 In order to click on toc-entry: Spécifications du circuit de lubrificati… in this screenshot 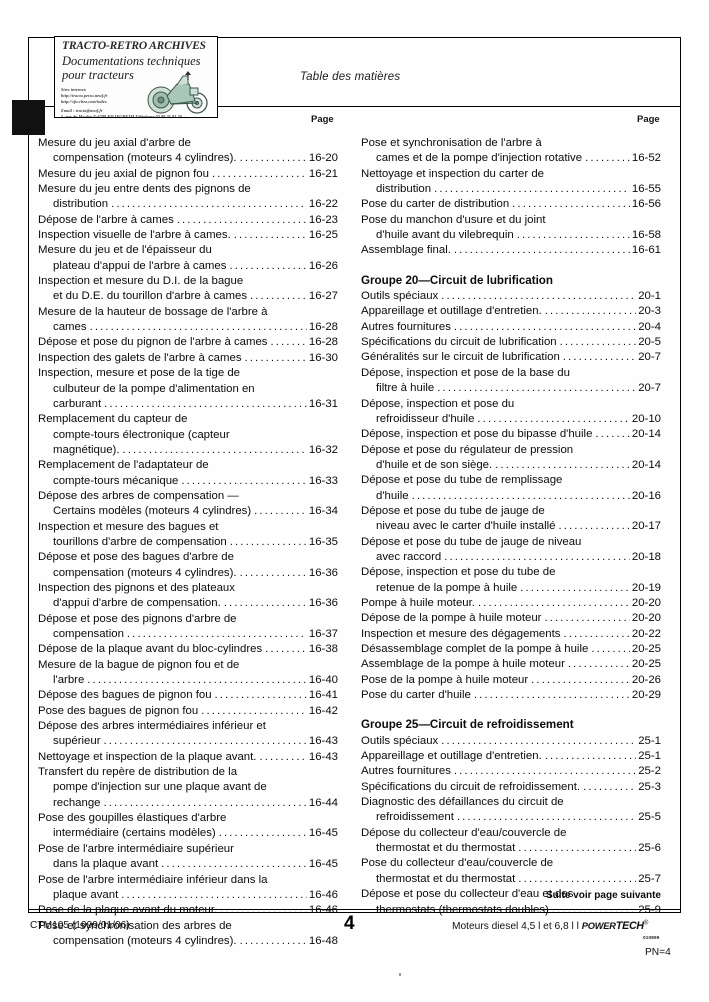, I will do `click(511, 342)`.